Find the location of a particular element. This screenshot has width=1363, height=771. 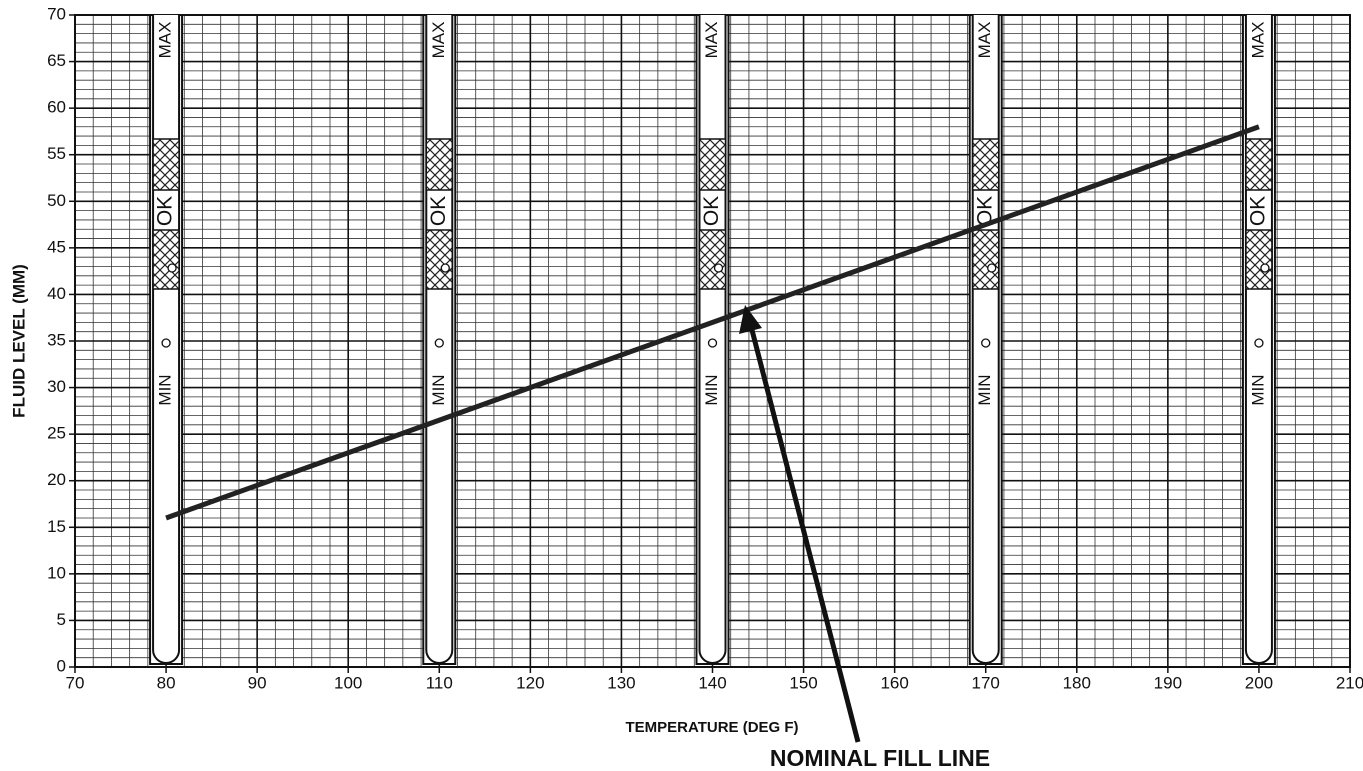

x-tick-label: 130 is located at coordinates (621, 682).